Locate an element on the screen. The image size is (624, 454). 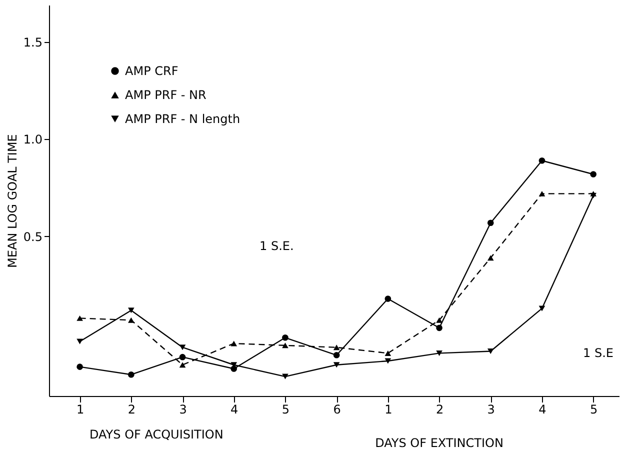
legend-label: AMP PRF - NR is located at coordinates (165, 95).